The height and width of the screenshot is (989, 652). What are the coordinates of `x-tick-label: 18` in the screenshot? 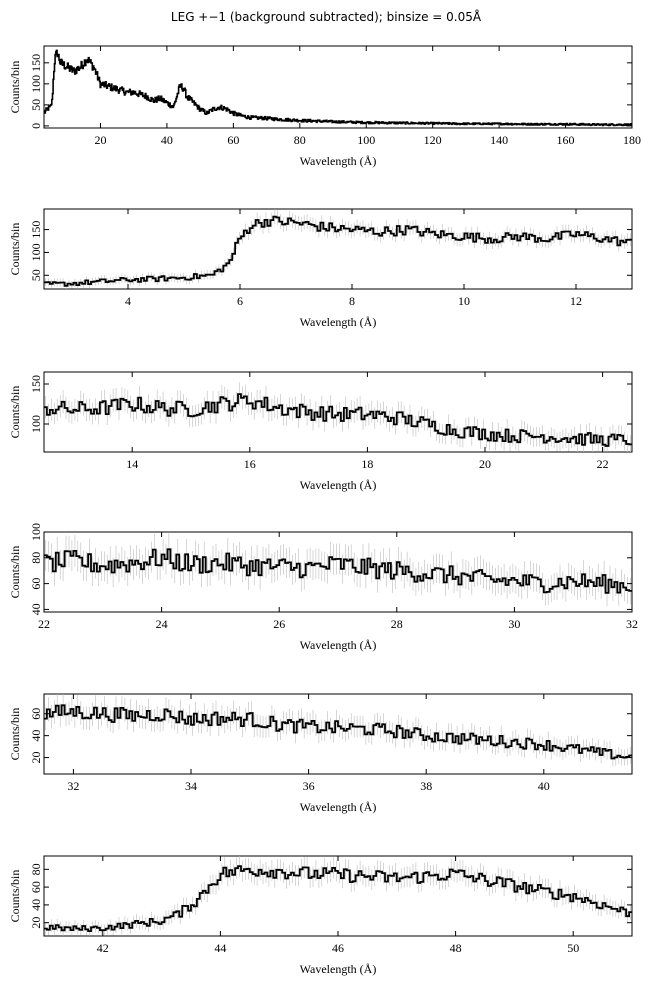 It's located at (367, 464).